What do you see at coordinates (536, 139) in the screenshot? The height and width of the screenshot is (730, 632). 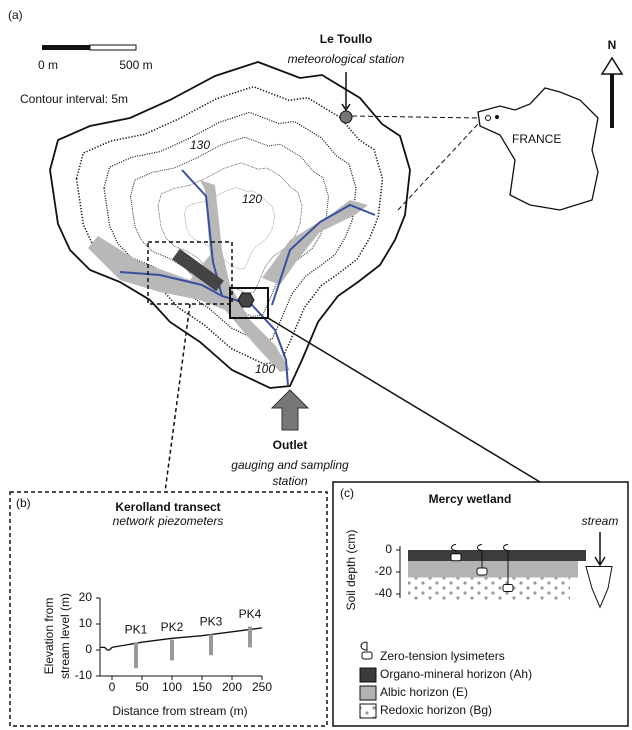 I see `country-label: FRANCE` at bounding box center [536, 139].